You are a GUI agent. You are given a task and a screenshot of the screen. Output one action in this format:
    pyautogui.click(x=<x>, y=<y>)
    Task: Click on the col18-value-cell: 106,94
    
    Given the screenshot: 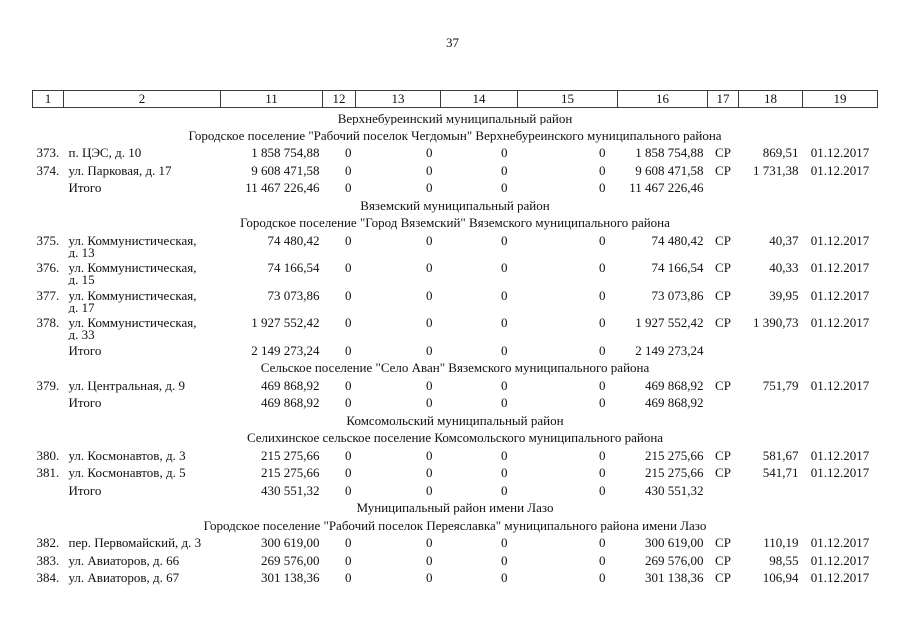 What is the action you would take?
    pyautogui.click(x=780, y=577)
    